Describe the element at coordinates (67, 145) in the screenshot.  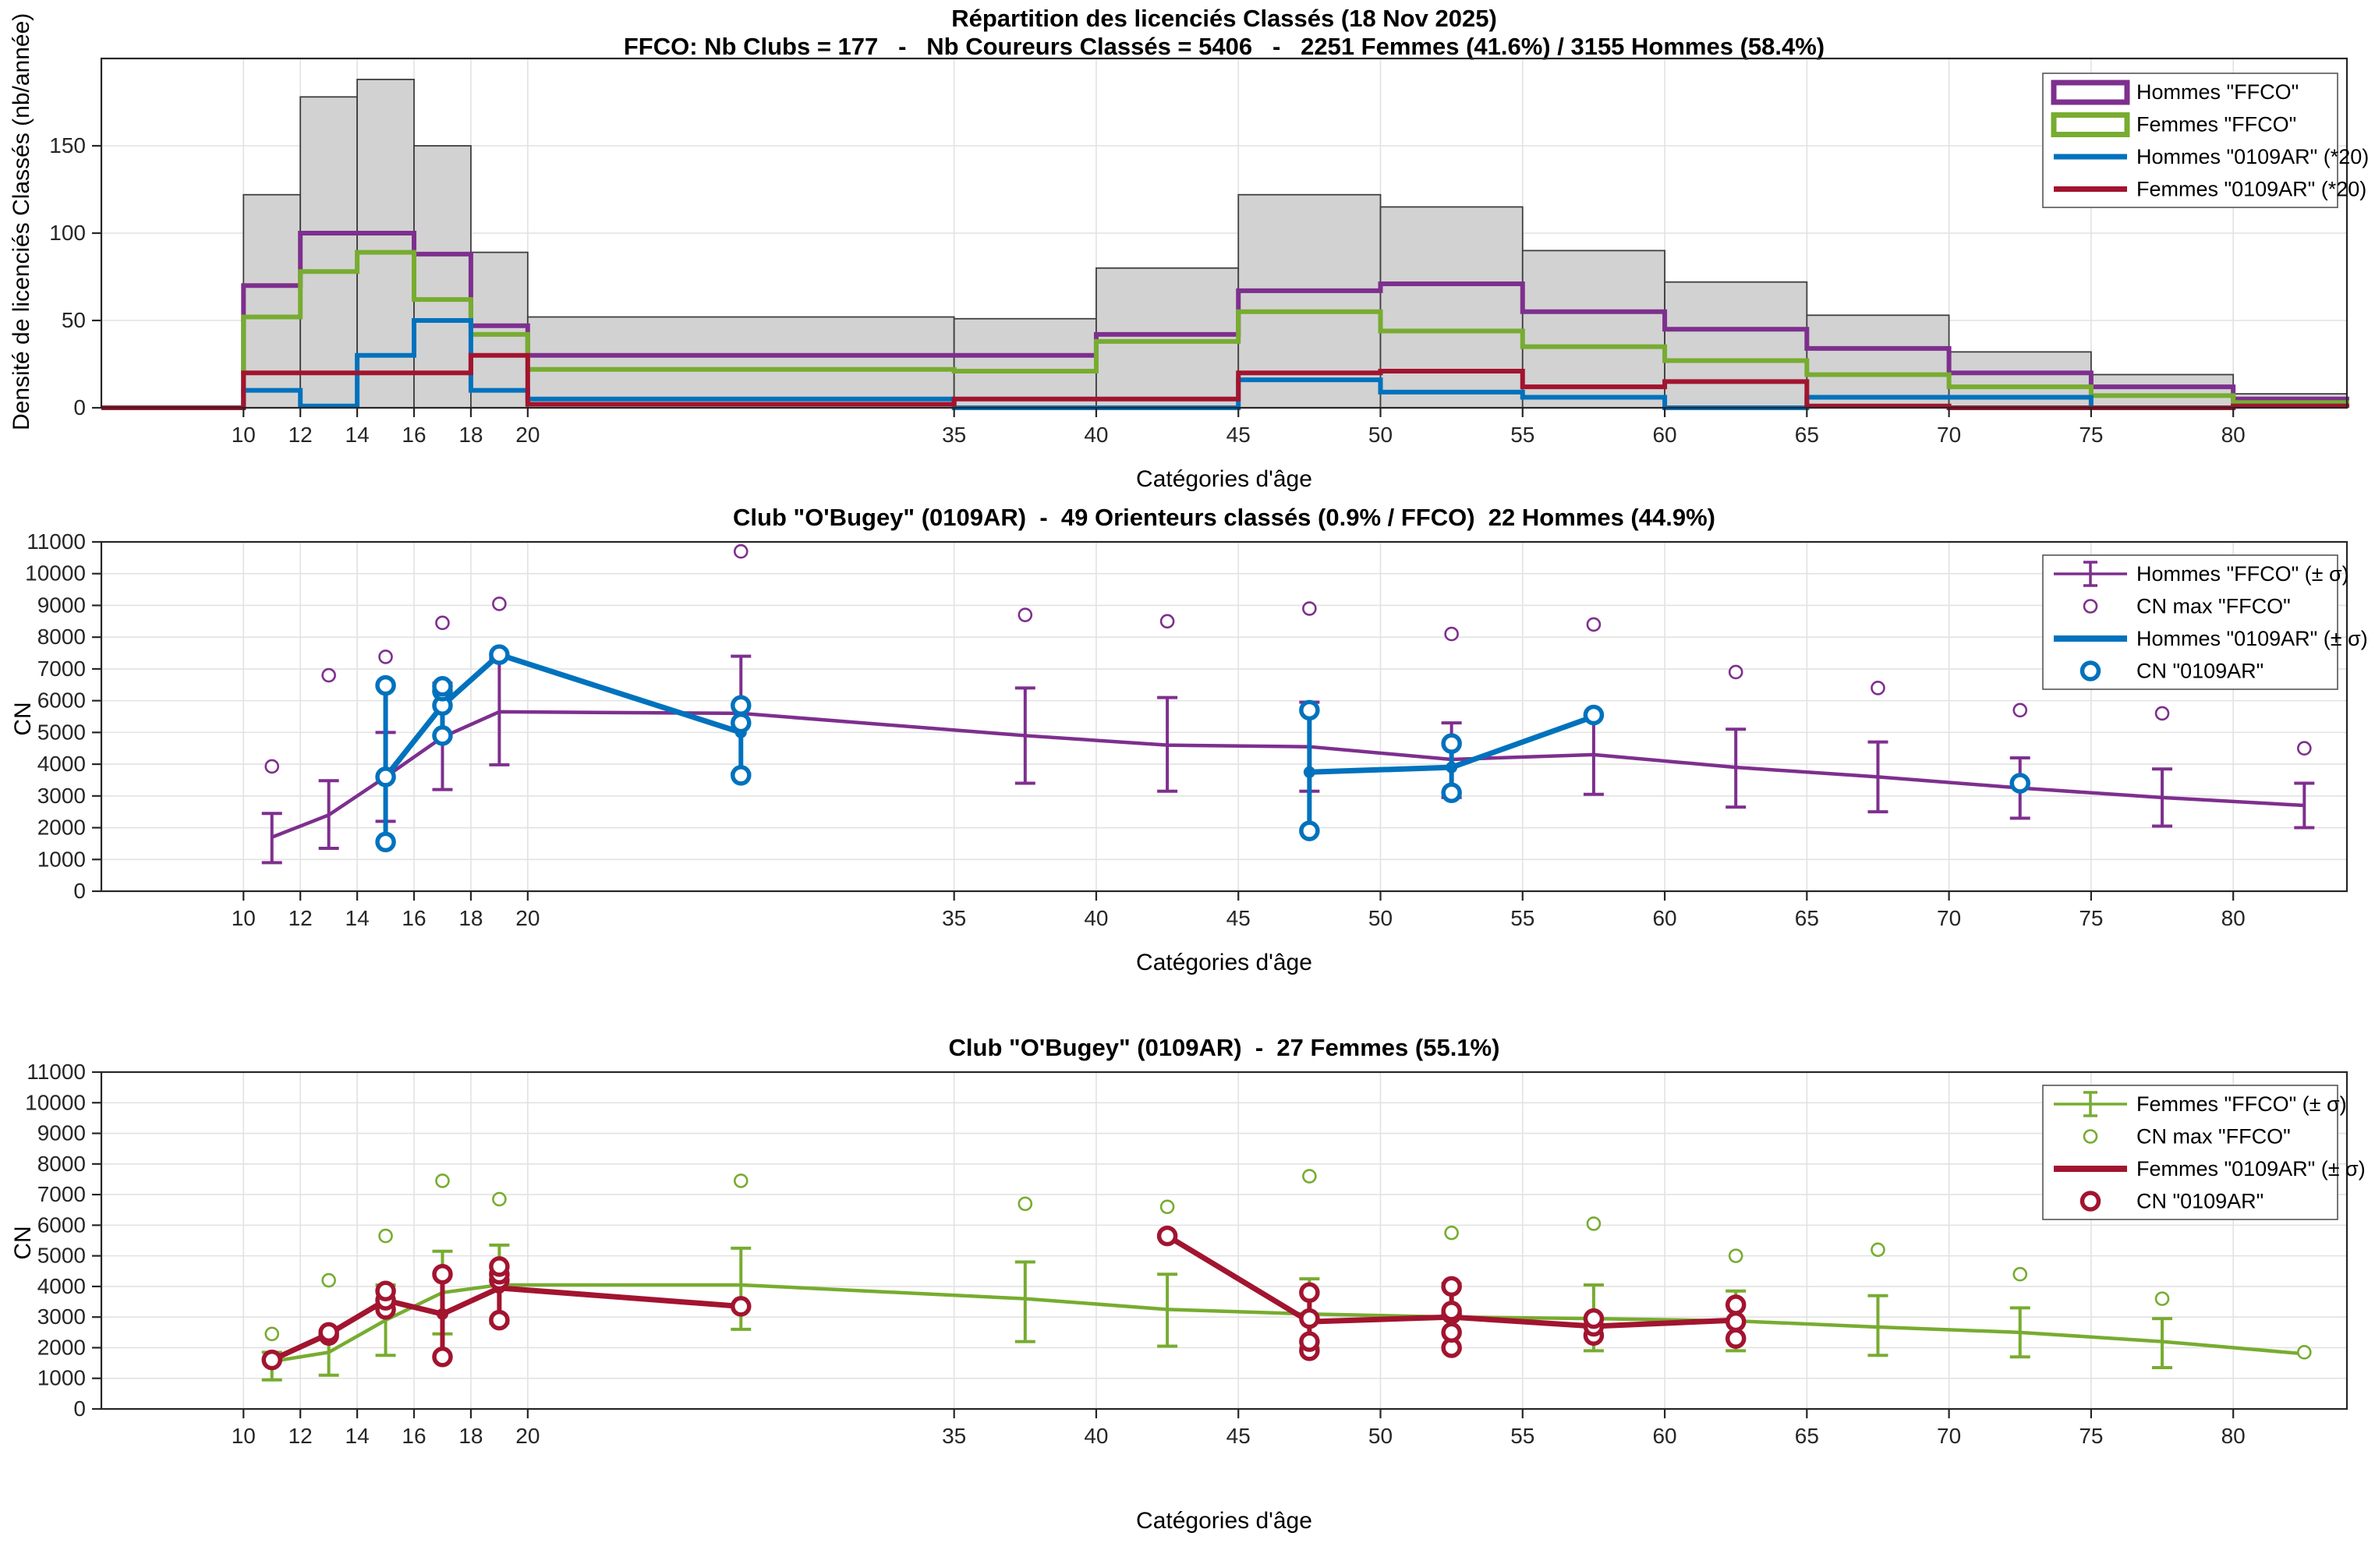
I see `svg-text: 150` at that location.